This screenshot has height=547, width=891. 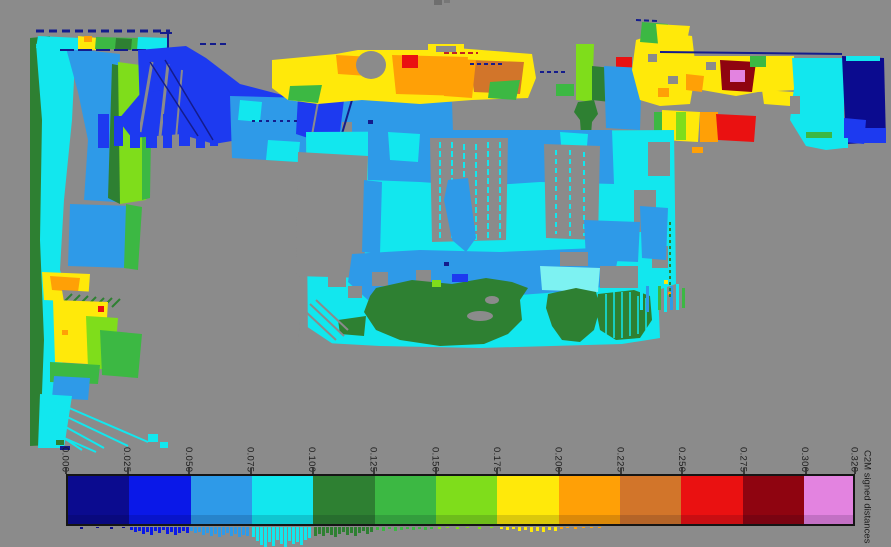 What do you see at coordinates (854, 451) in the screenshot?
I see `colorbar-tick-label: 0.320` at bounding box center [854, 451].